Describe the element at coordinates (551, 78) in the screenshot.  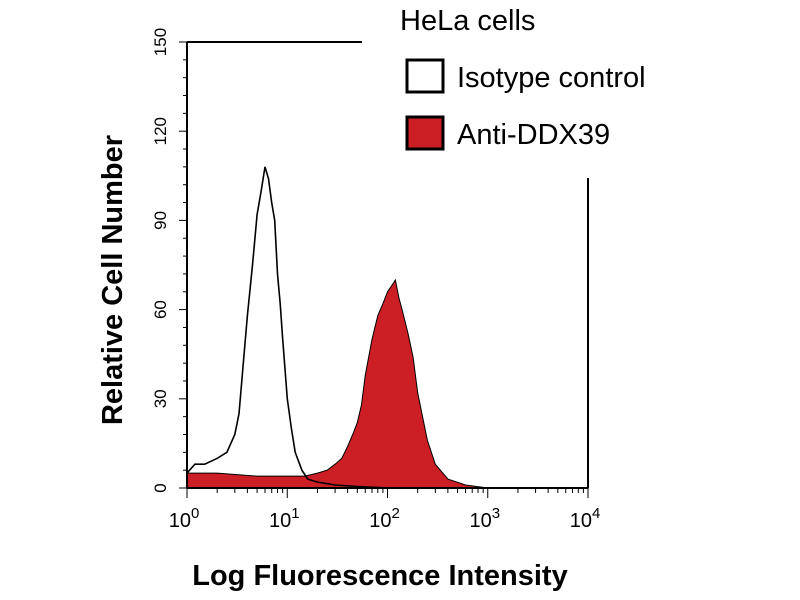
I see `legend-label-isotype-control: Isotype control` at that location.